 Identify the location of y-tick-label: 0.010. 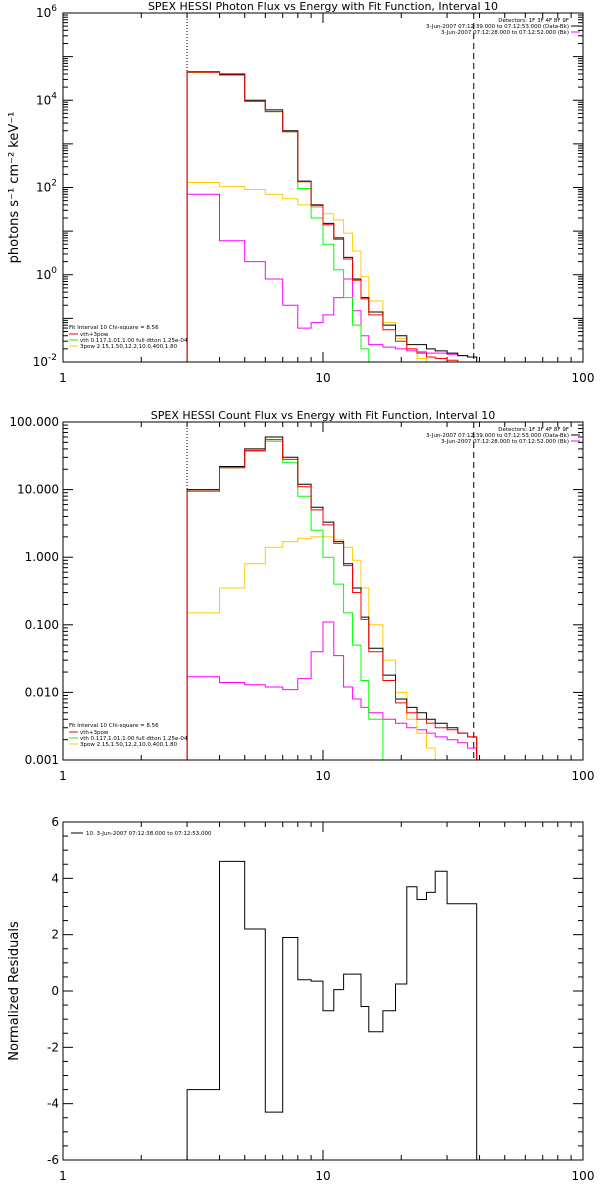
(42, 692).